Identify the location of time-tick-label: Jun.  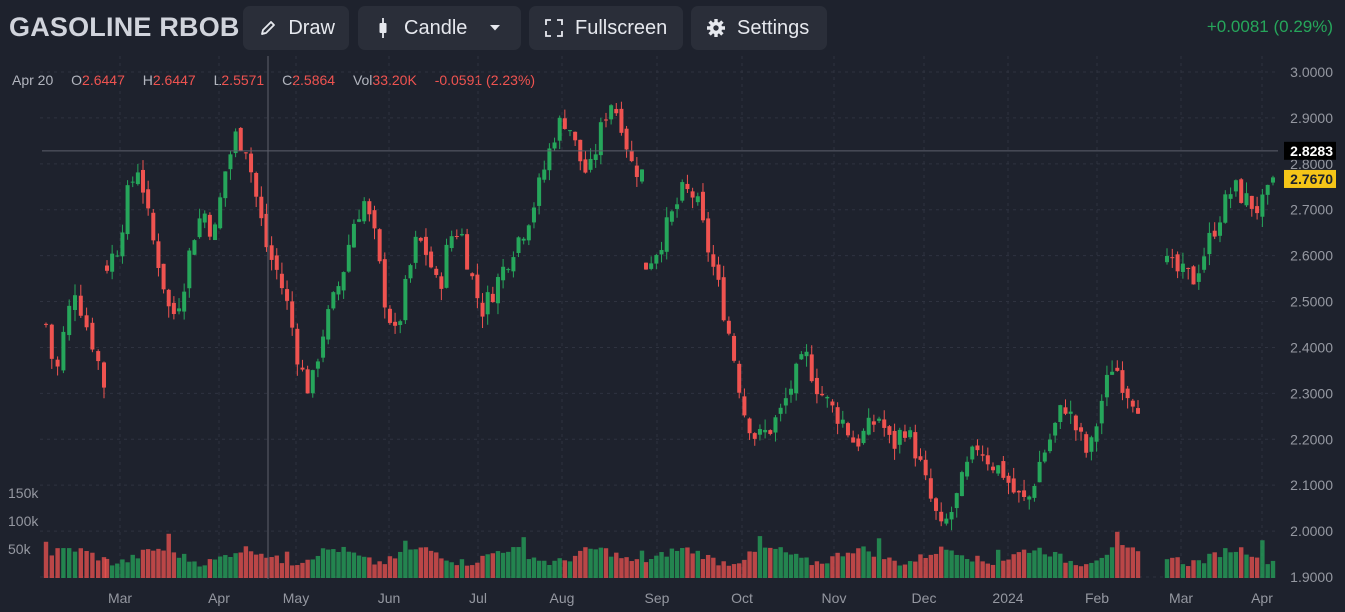
(389, 598).